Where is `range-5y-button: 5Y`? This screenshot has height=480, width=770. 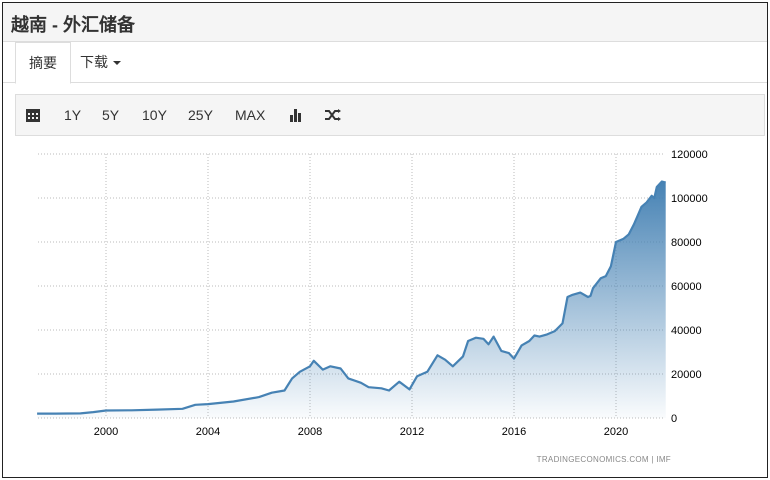
range-5y-button: 5Y is located at coordinates (111, 115).